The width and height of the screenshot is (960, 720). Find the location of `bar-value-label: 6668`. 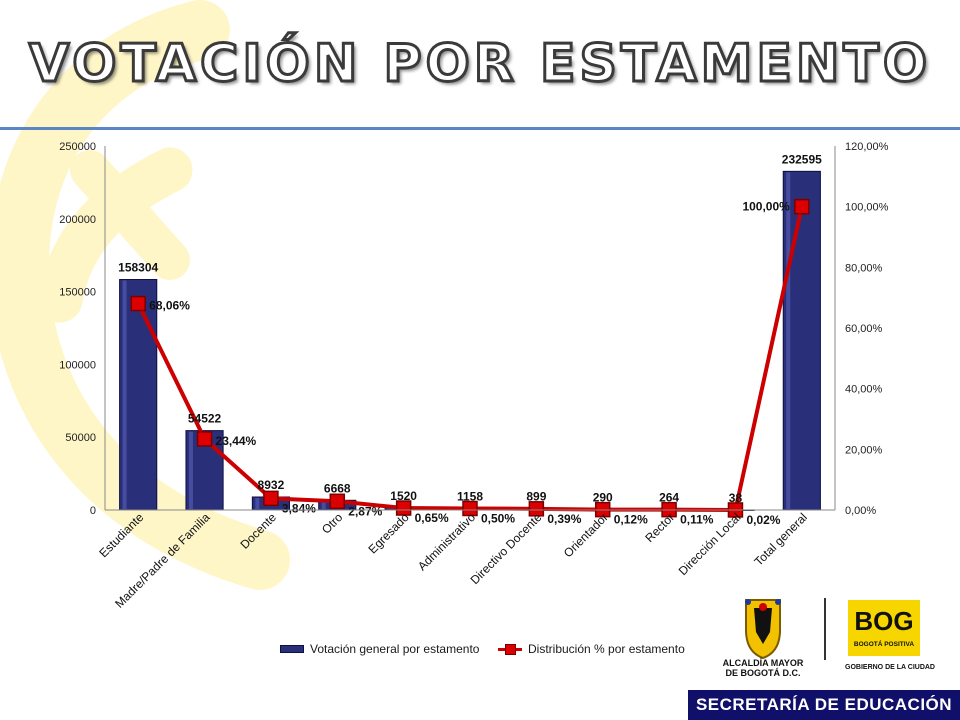

bar-value-label: 6668 is located at coordinates (337, 488).